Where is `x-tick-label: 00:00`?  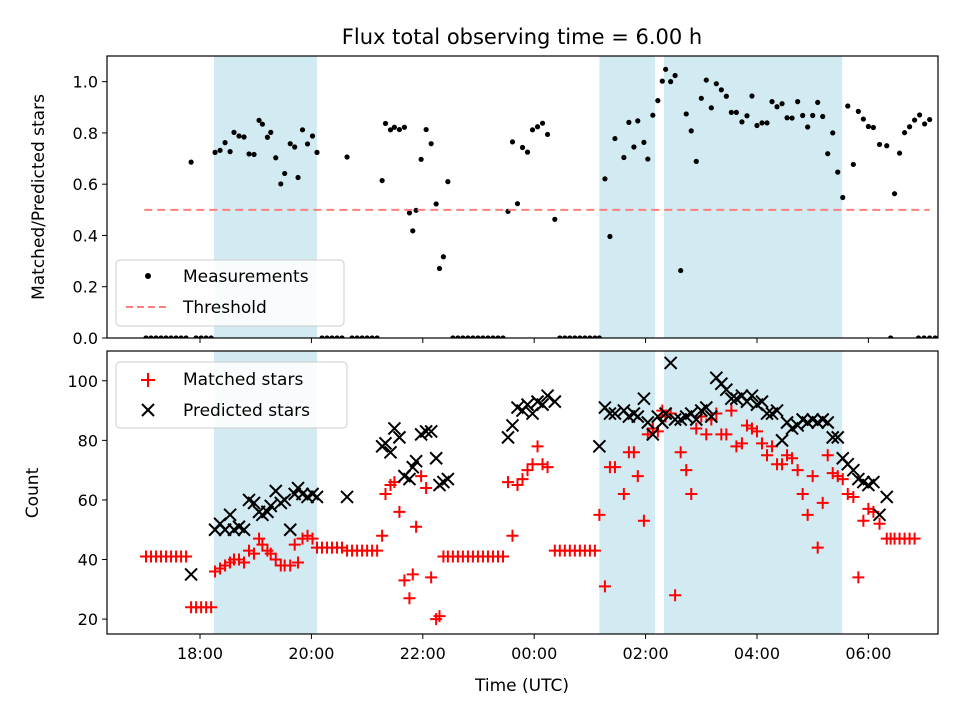
x-tick-label: 00:00 is located at coordinates (534, 653).